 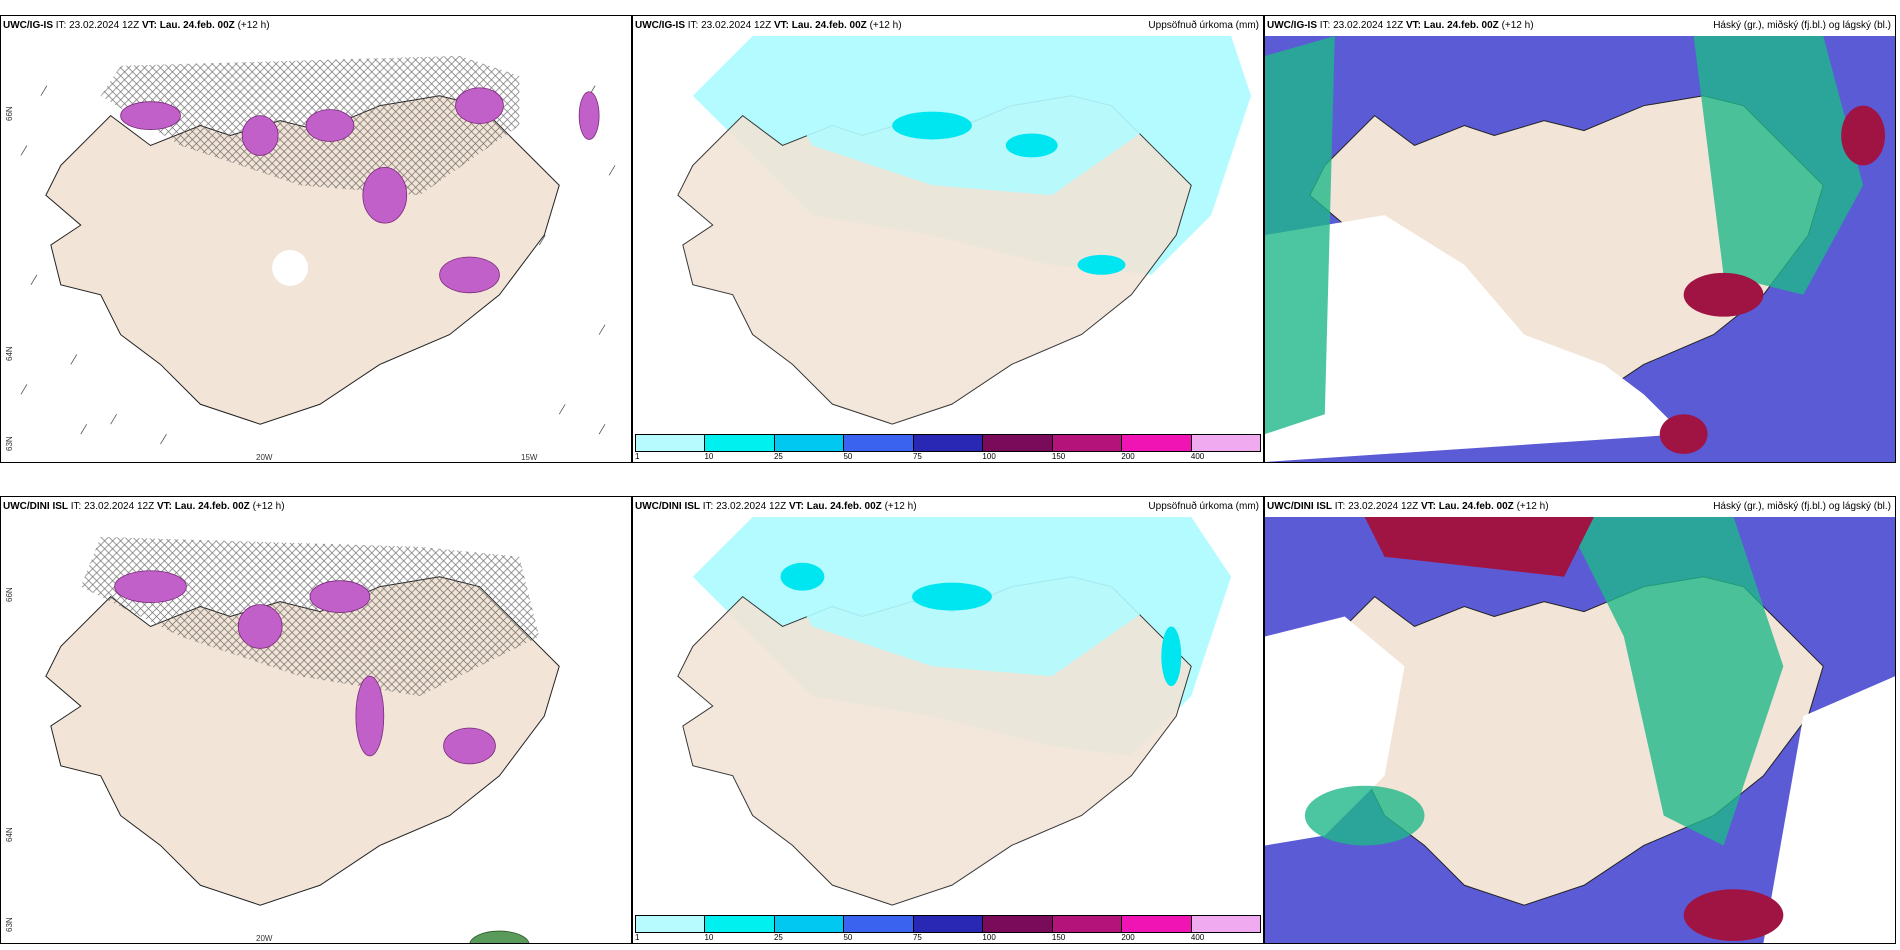 What do you see at coordinates (529, 457) in the screenshot?
I see `lon-label-15w: 15W` at bounding box center [529, 457].